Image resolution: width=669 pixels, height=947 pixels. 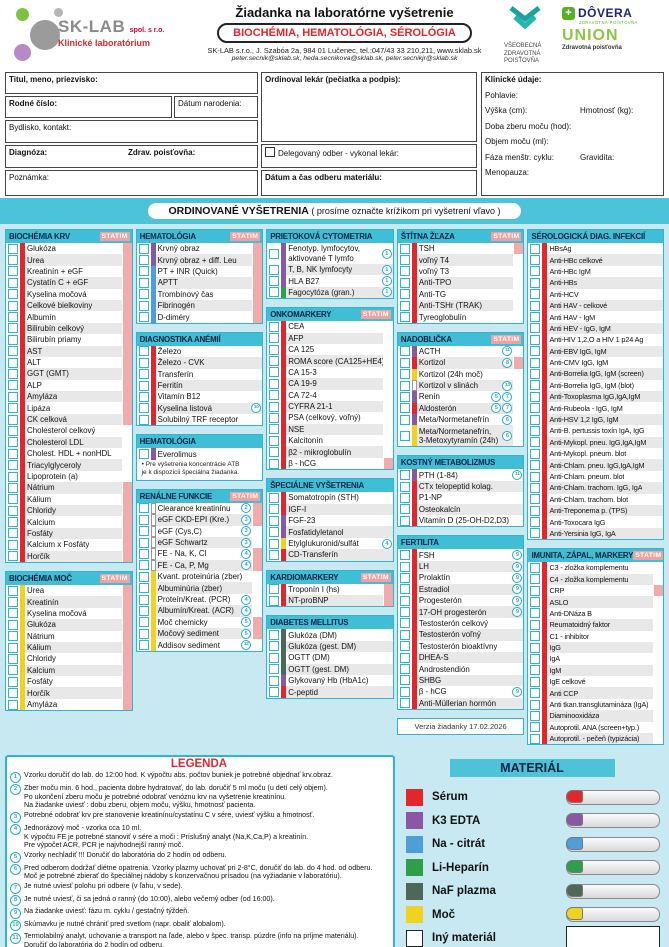 What do you see at coordinates (131, 83) in the screenshot?
I see `name-field: Titul, meno, priezvisko:` at bounding box center [131, 83].